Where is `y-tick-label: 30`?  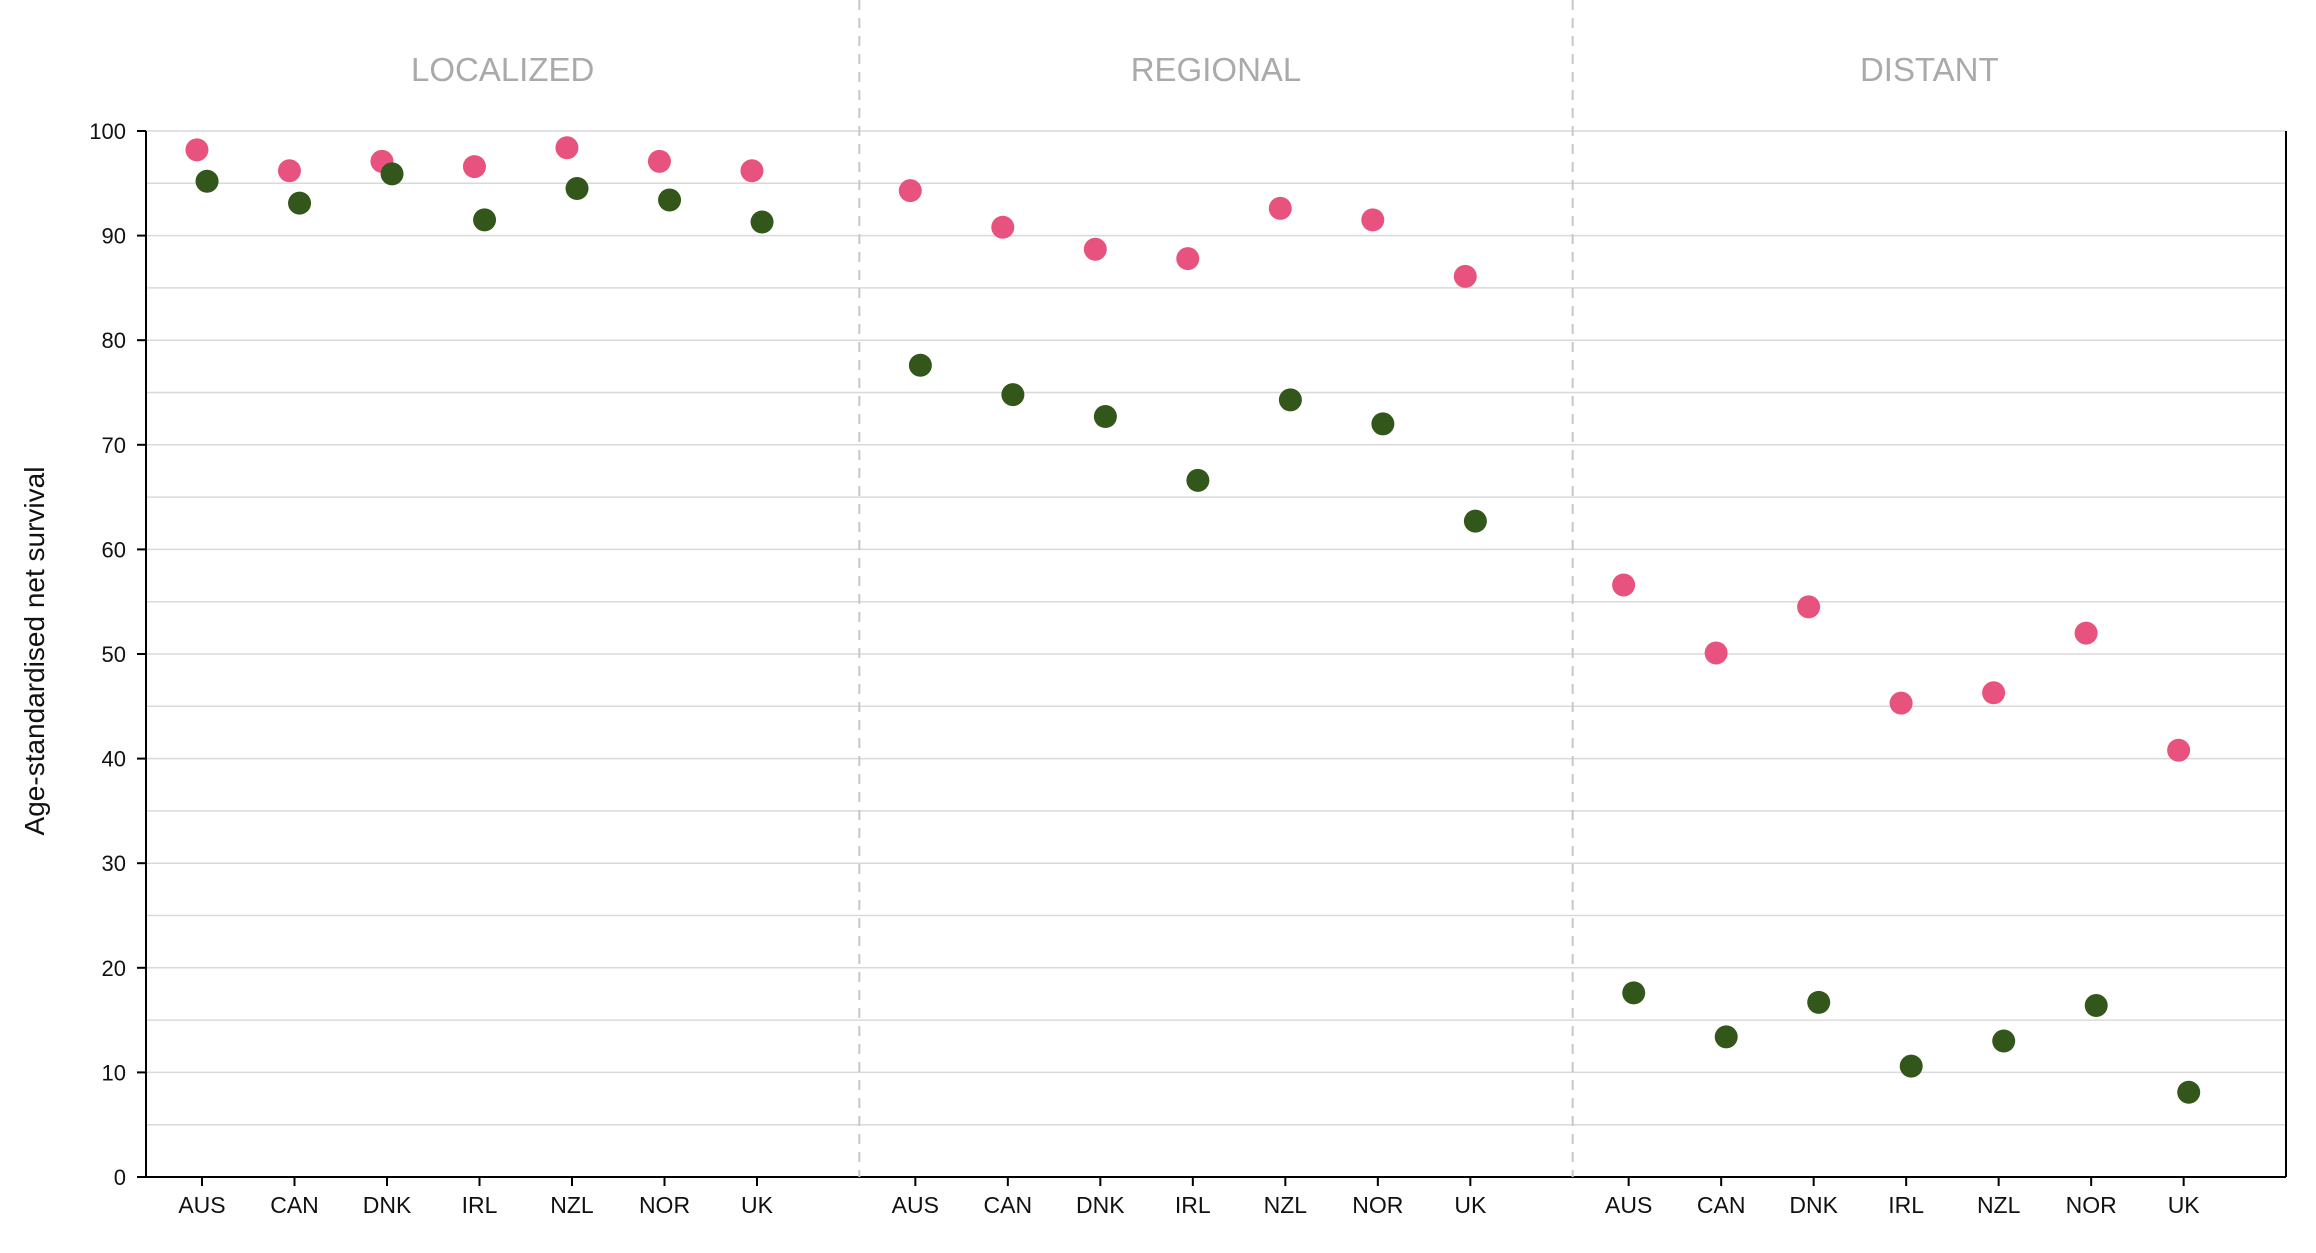 y-tick-label: 30 is located at coordinates (114, 863).